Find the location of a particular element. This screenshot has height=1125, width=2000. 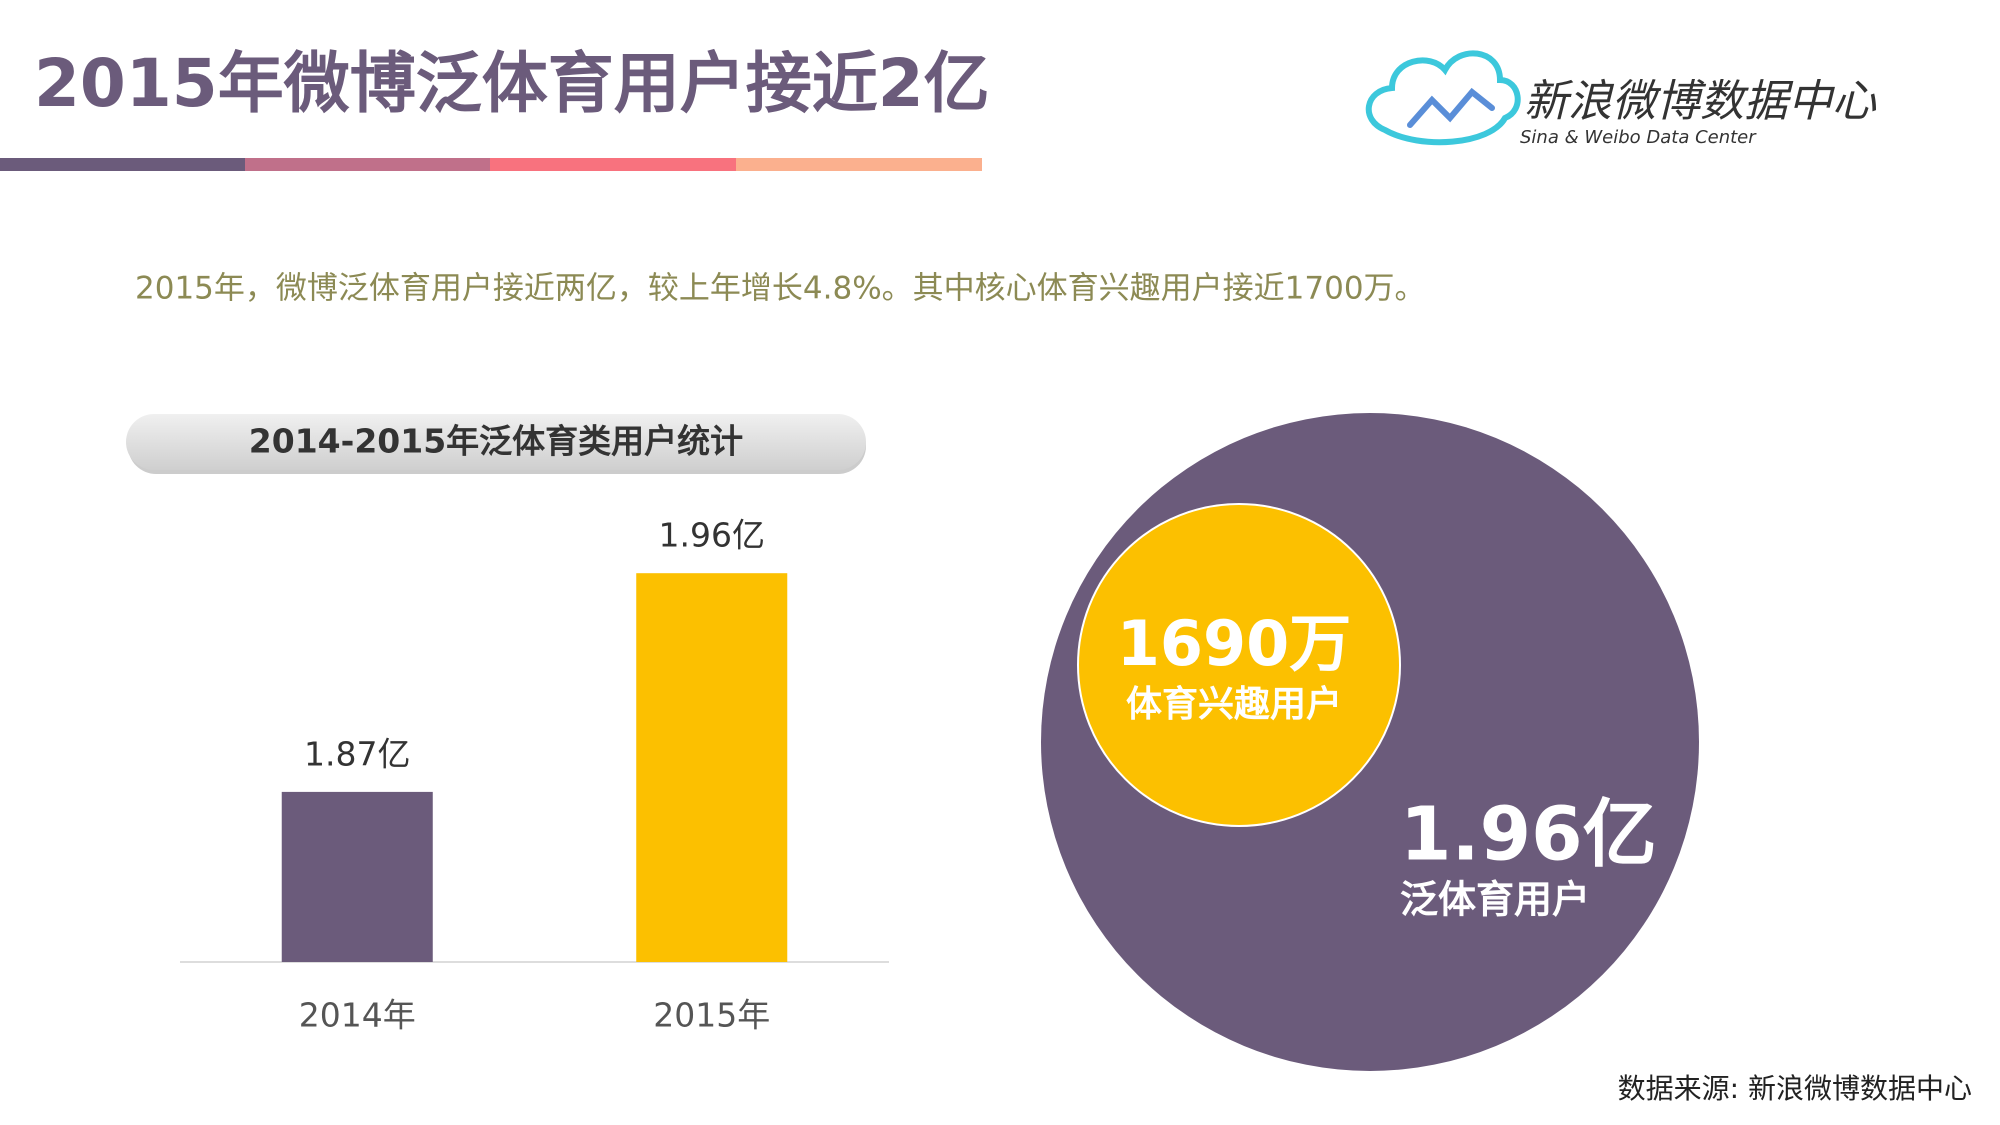

inner-value: 1690万 is located at coordinates (1234, 643).